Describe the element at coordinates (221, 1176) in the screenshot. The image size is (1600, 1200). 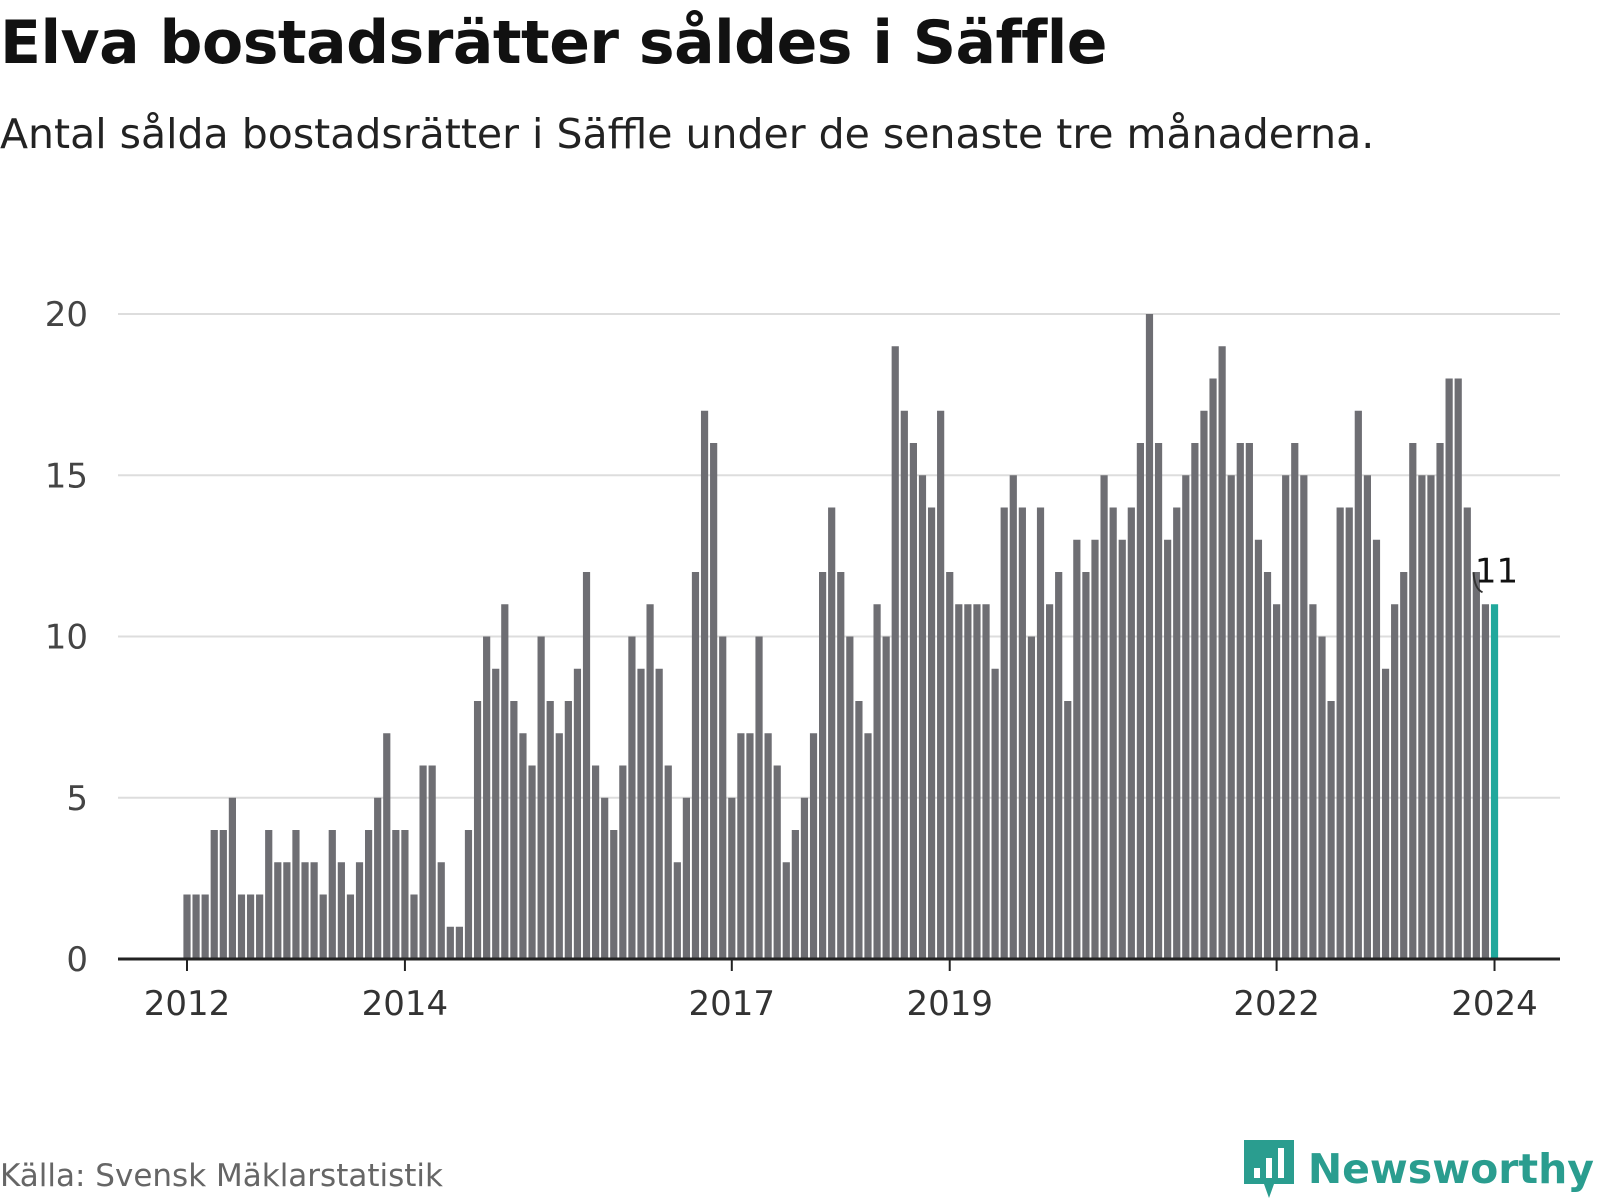
I see `source-note: Källa: Svensk Mäklarstatistik` at that location.